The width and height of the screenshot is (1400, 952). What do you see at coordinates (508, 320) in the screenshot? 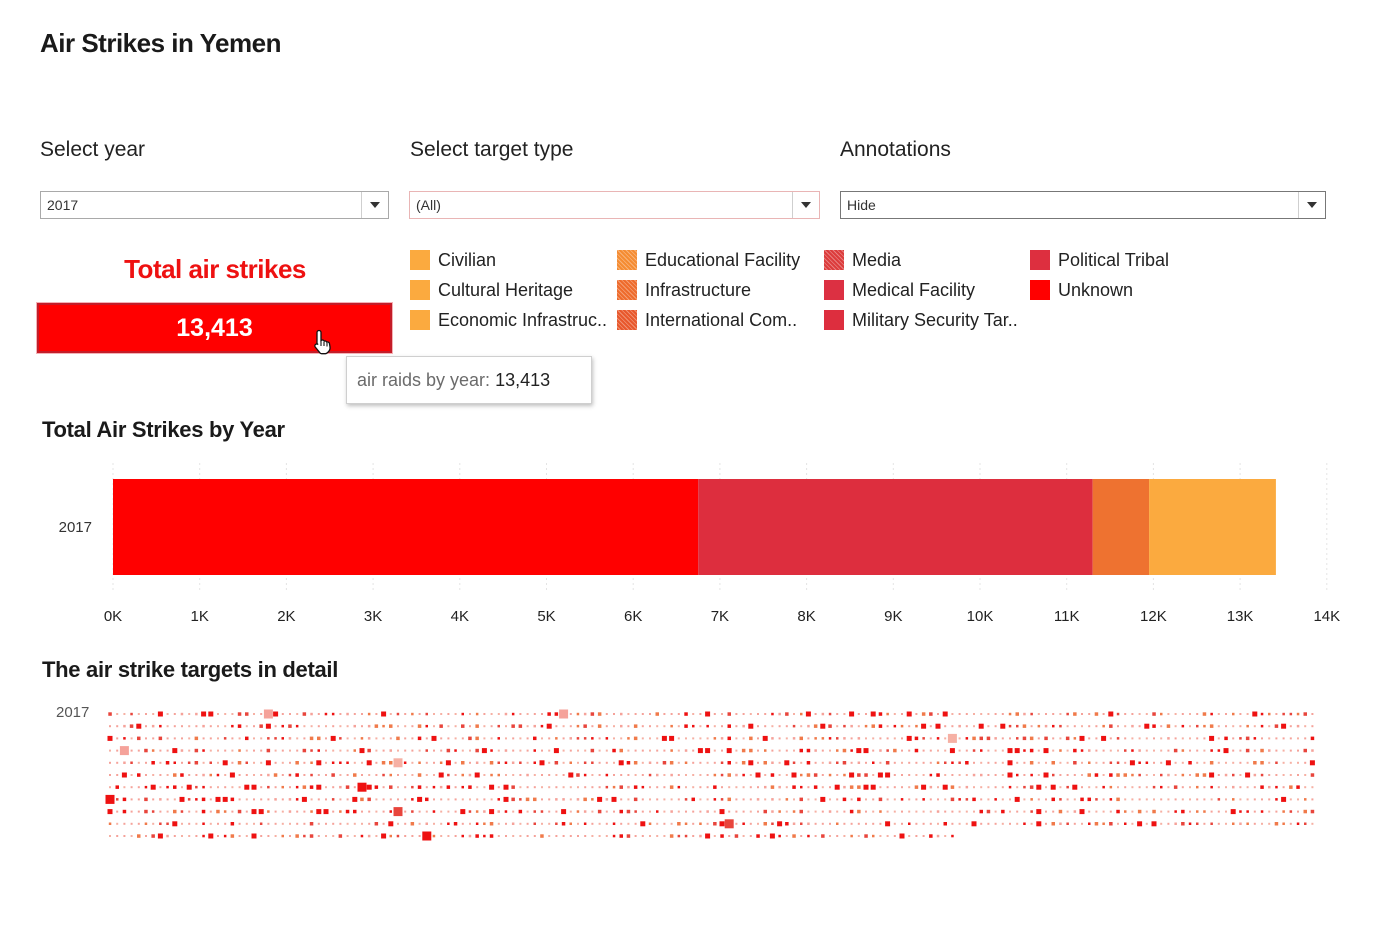
I see `legend-item-economic-infrastructure: Economic Infrastruc..` at bounding box center [508, 320].